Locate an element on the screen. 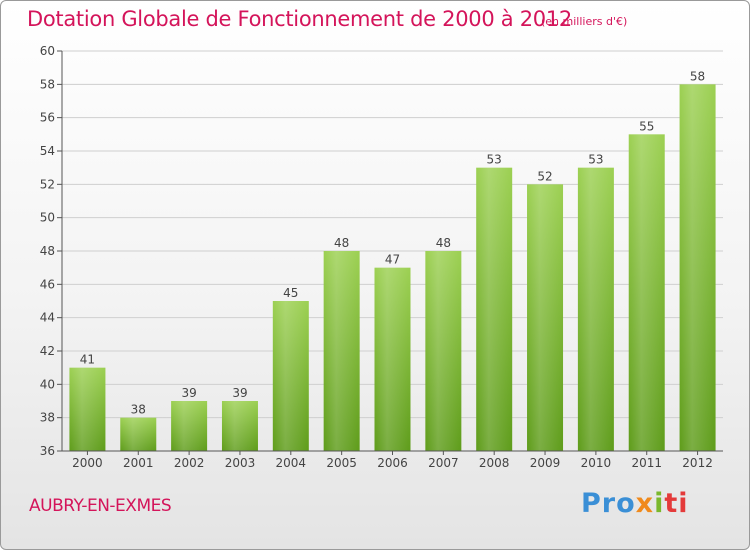  bar-shine-2009 is located at coordinates (545, 318).